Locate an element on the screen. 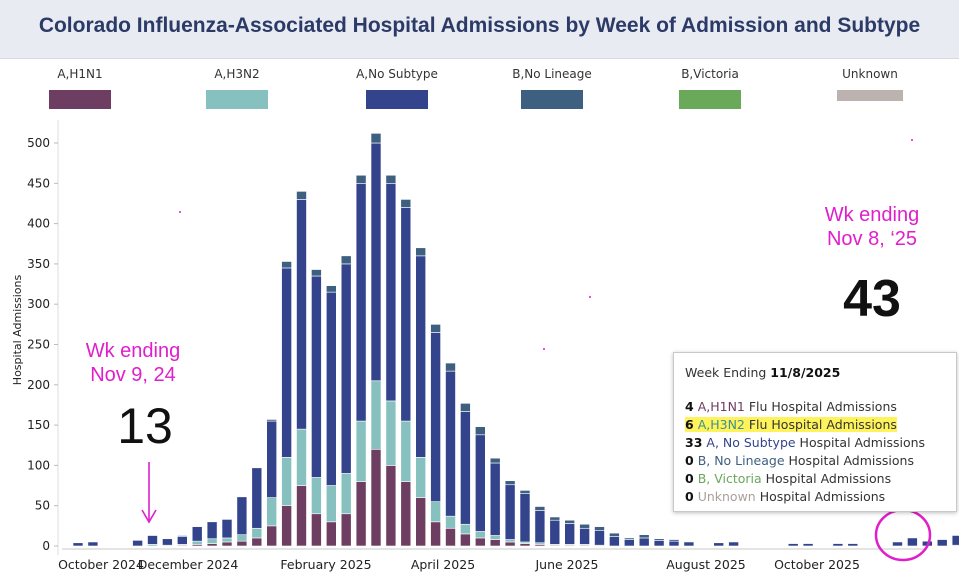 The image size is (959, 583). y-tick-label: 350 is located at coordinates (38, 264).